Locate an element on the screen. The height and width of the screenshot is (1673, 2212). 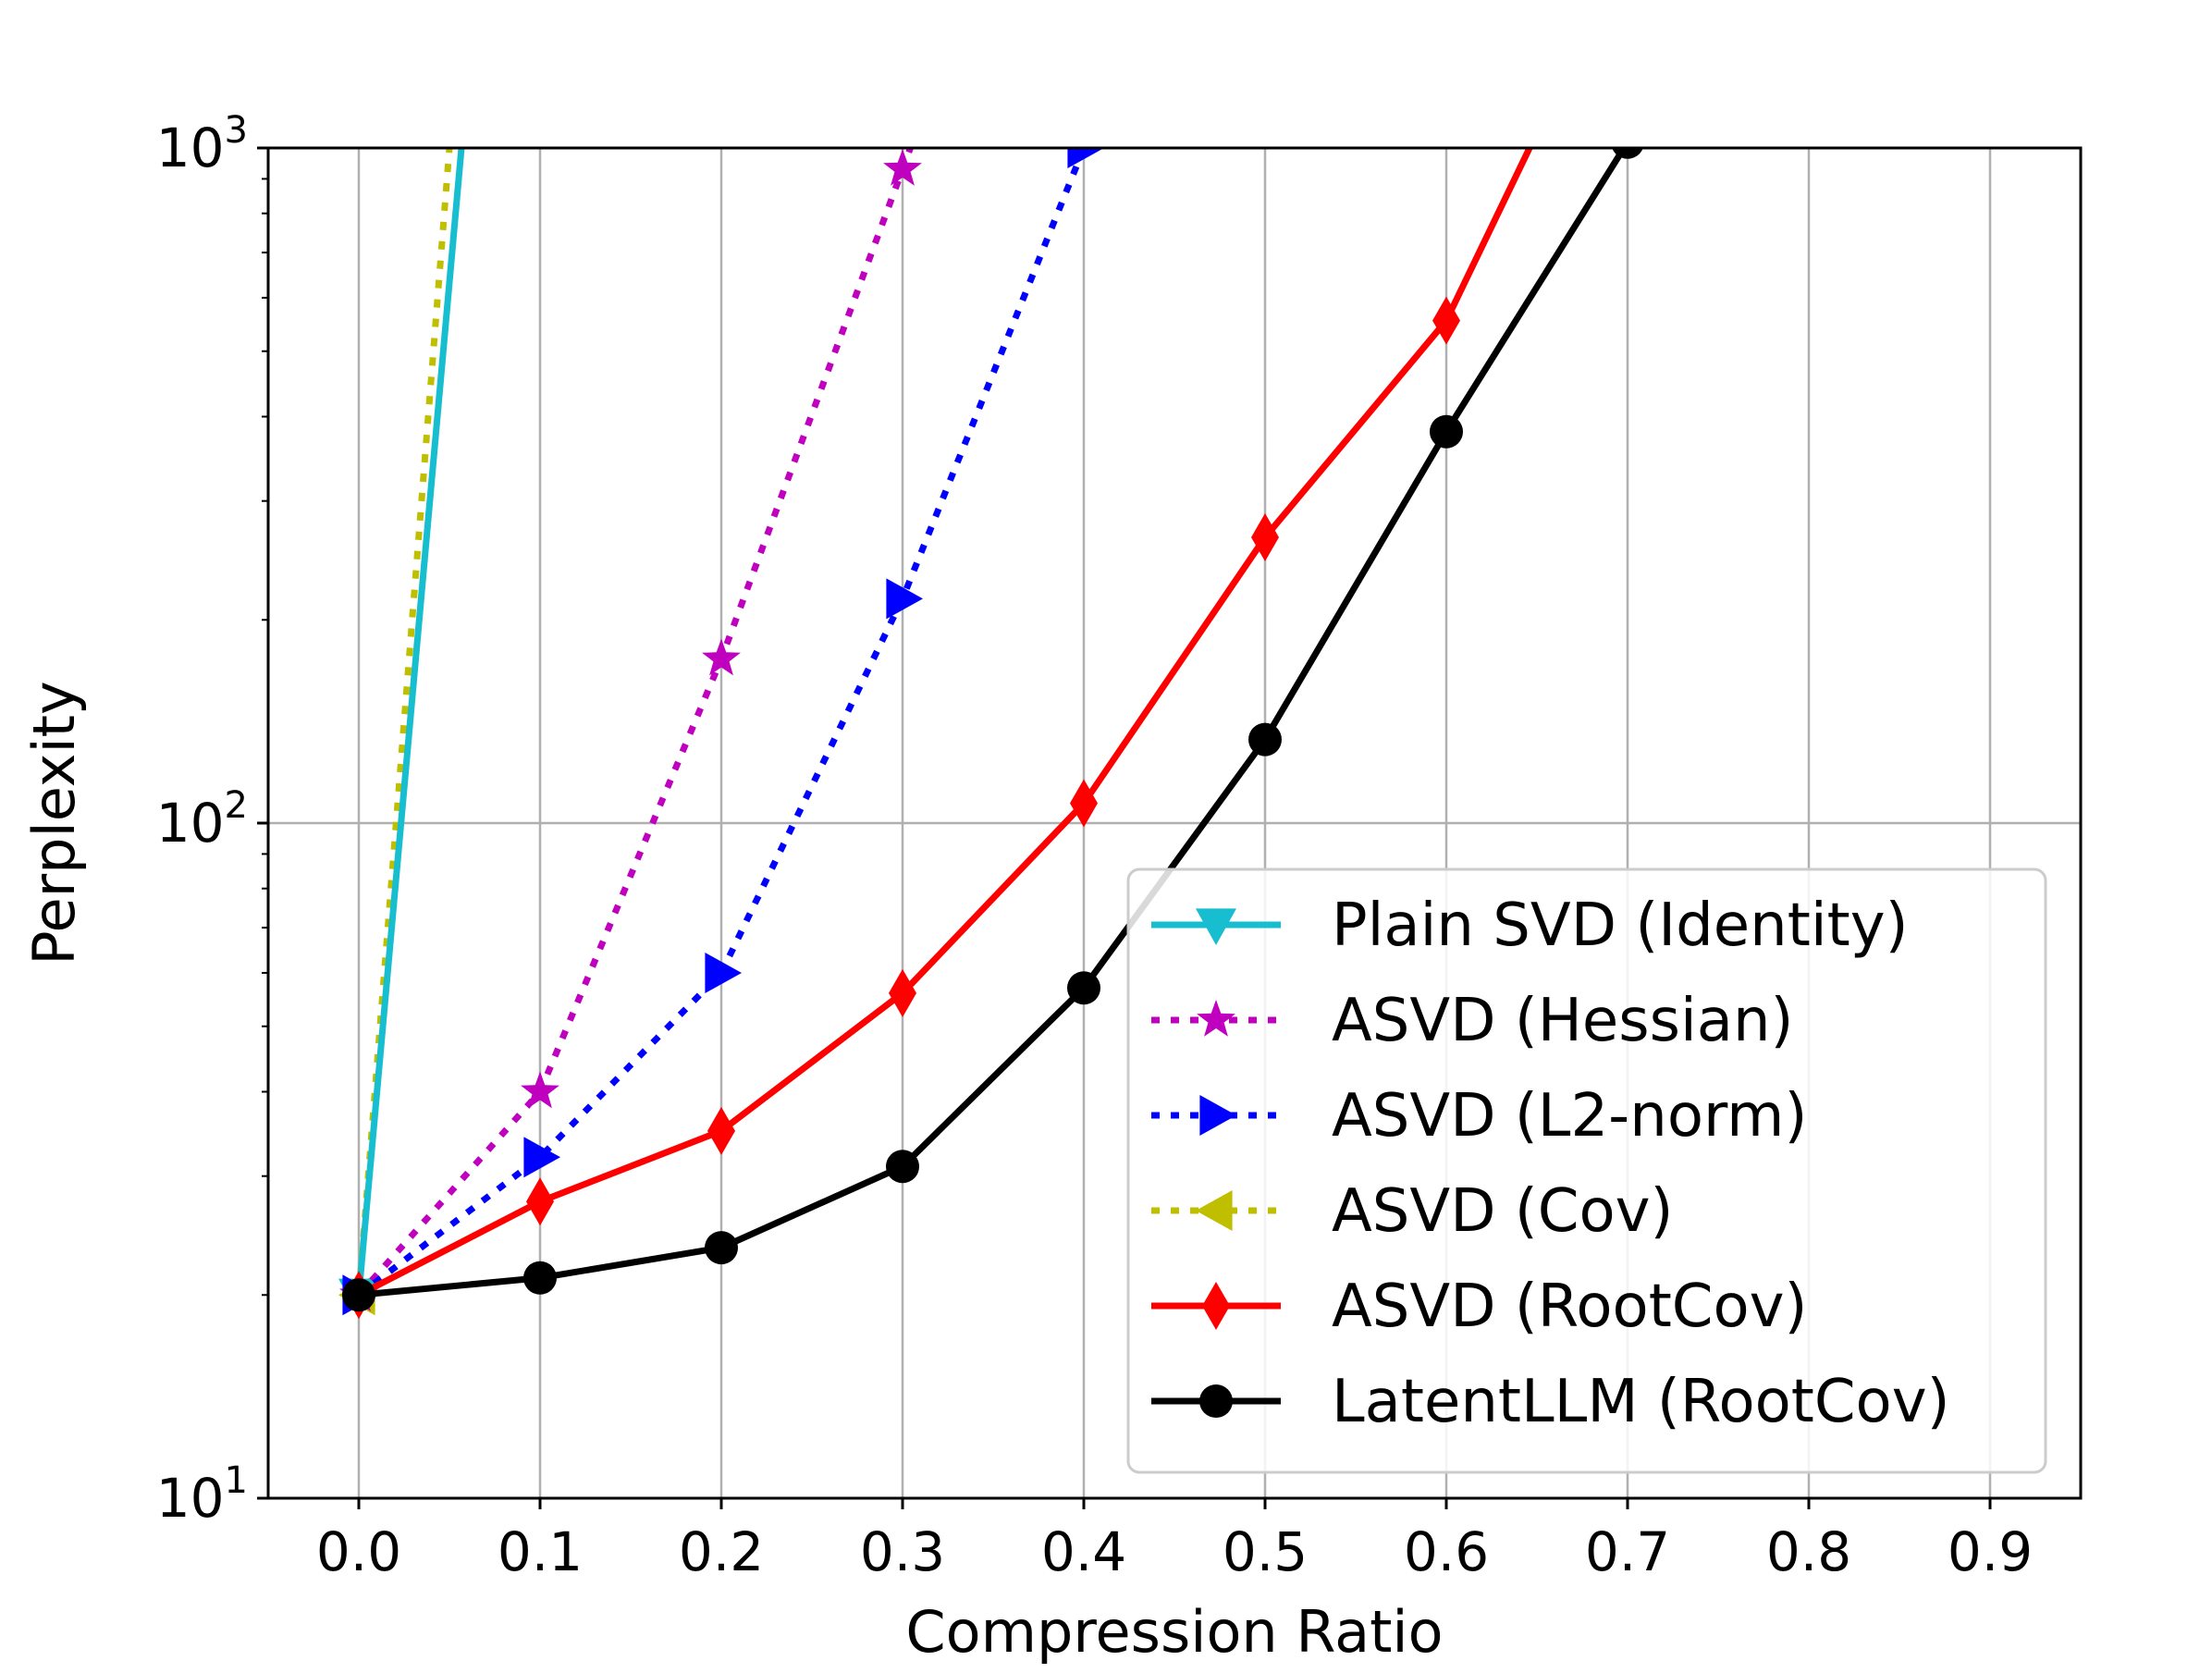
x-tick-label: 0.0 is located at coordinates (359, 1551).